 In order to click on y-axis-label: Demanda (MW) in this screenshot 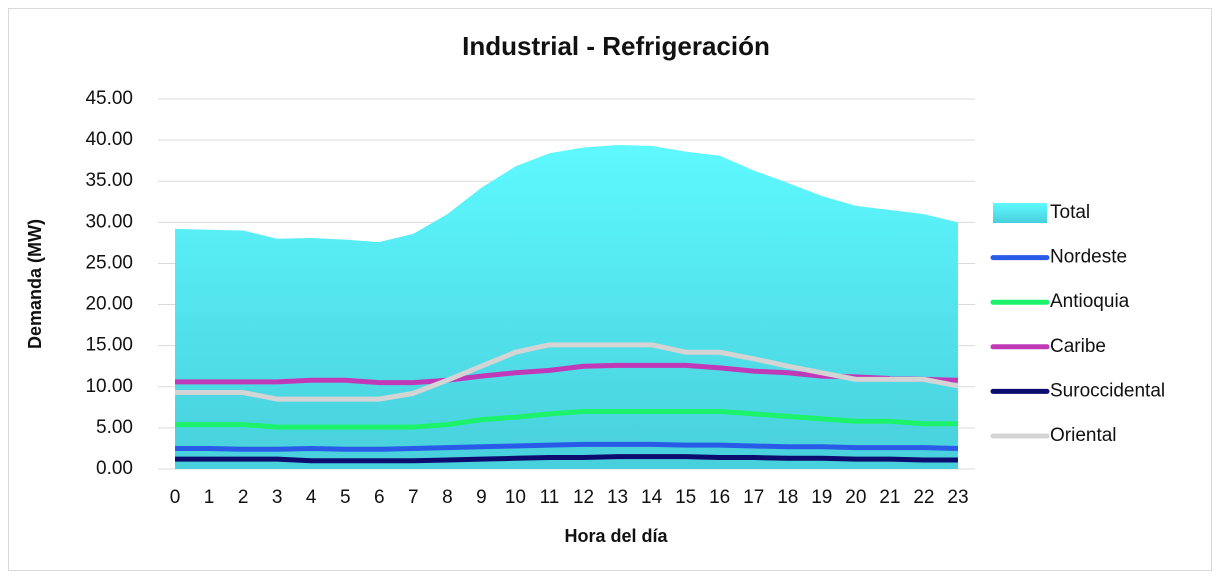, I will do `click(35, 284)`.